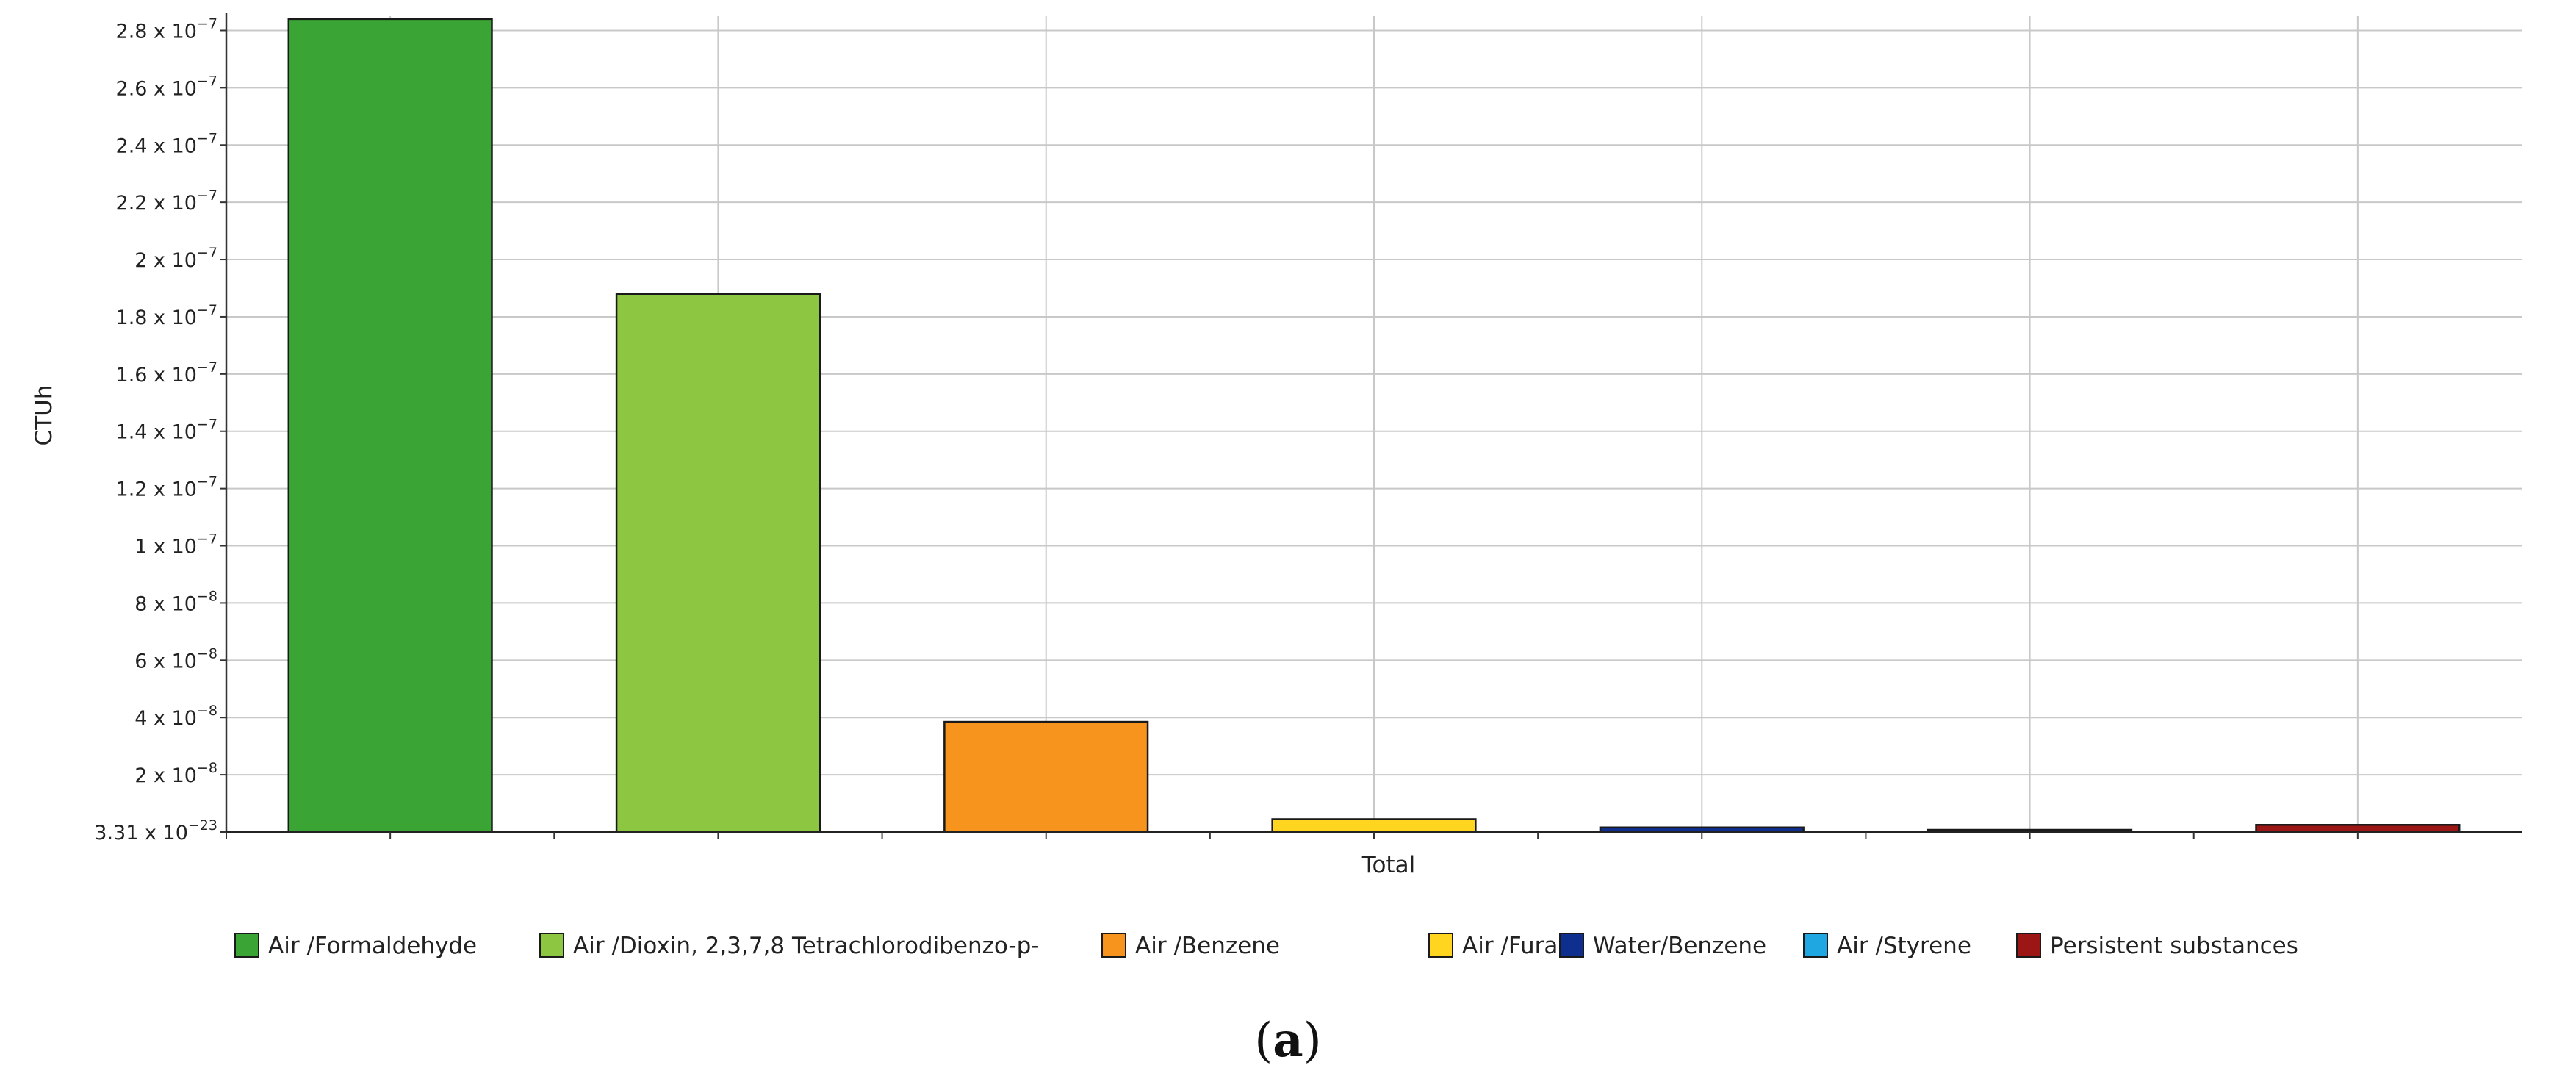  Describe the element at coordinates (1904, 946) in the screenshot. I see `legend-label-5: Air /Styrene` at that location.